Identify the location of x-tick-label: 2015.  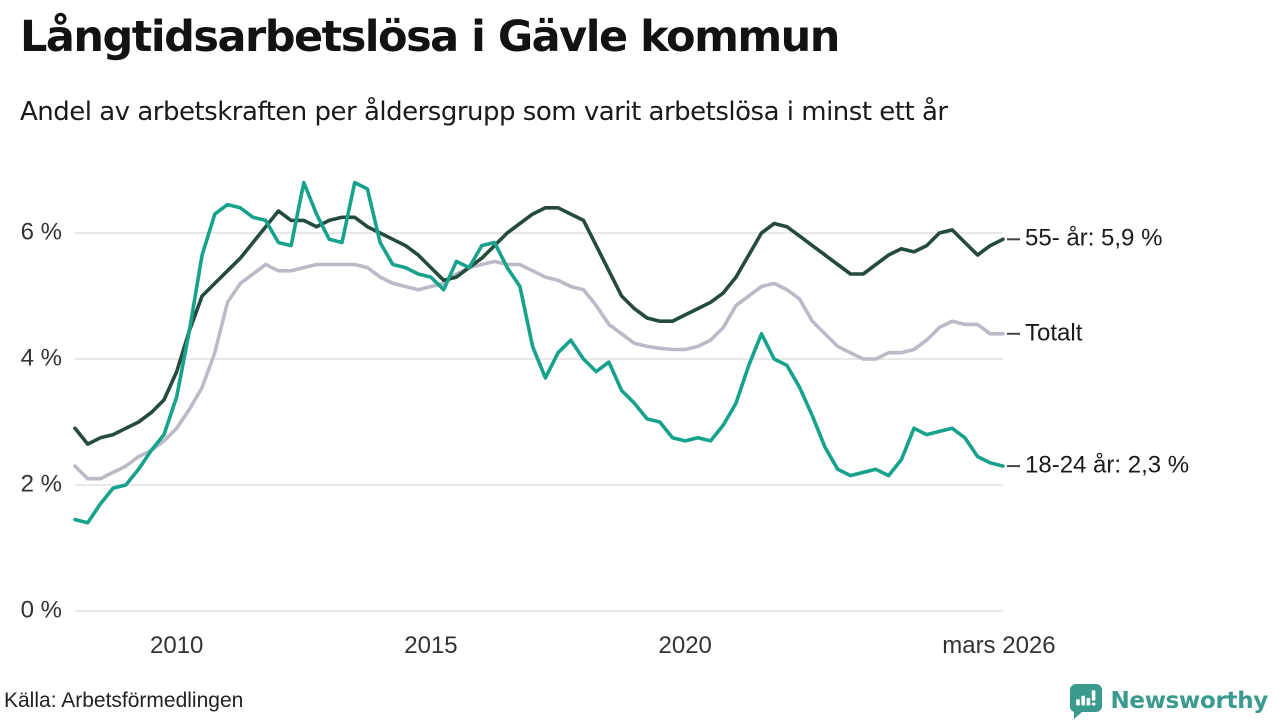
(431, 645).